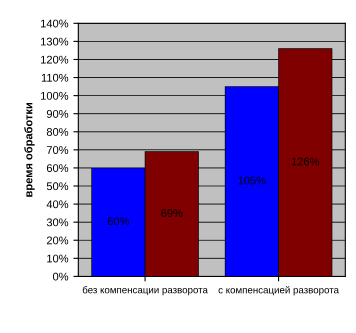 Image resolution: width=356 pixels, height=333 pixels. What do you see at coordinates (54, 42) in the screenshot?
I see `y-tick-label: 130%` at bounding box center [54, 42].